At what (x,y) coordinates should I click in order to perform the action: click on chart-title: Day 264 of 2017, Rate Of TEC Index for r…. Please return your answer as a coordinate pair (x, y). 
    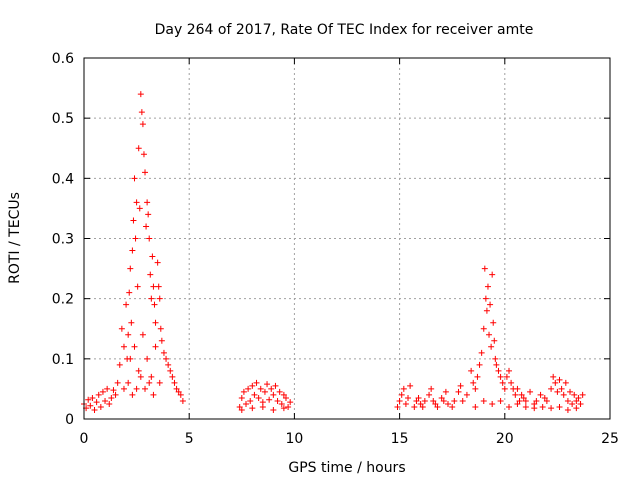
    Looking at the image, I should click on (344, 30).